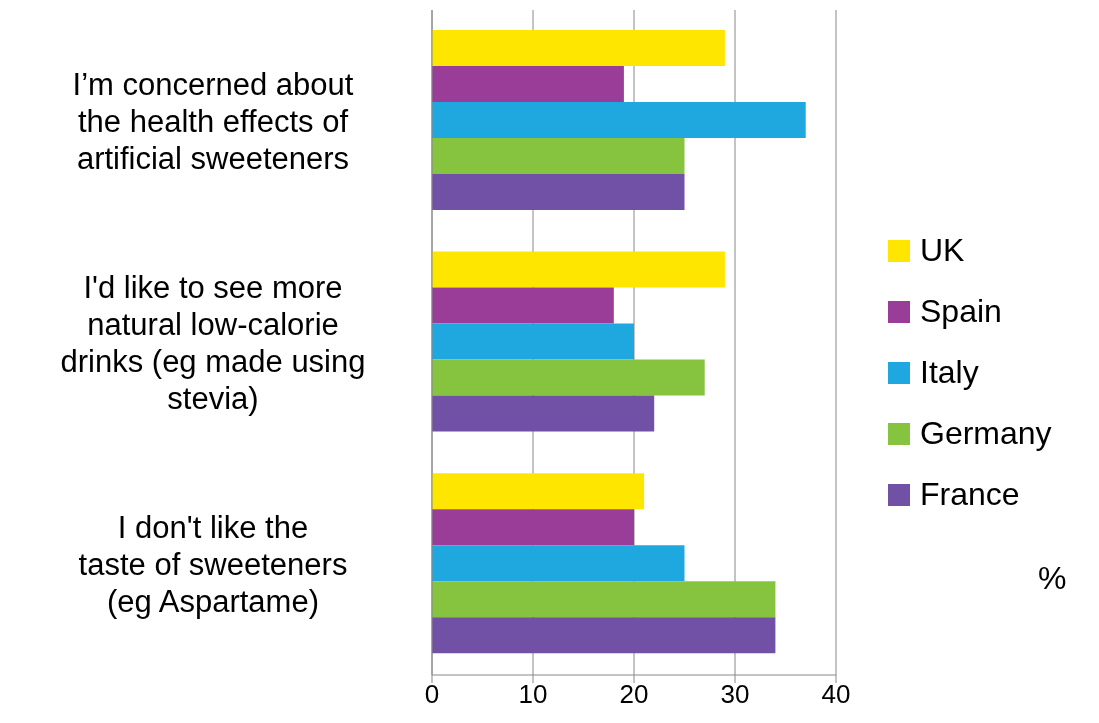 This screenshot has height=723, width=1099. Describe the element at coordinates (213, 342) in the screenshot. I see `y-tick-label: I'd like to see more natural low-calorie drinks (eg made using stevia)` at that location.